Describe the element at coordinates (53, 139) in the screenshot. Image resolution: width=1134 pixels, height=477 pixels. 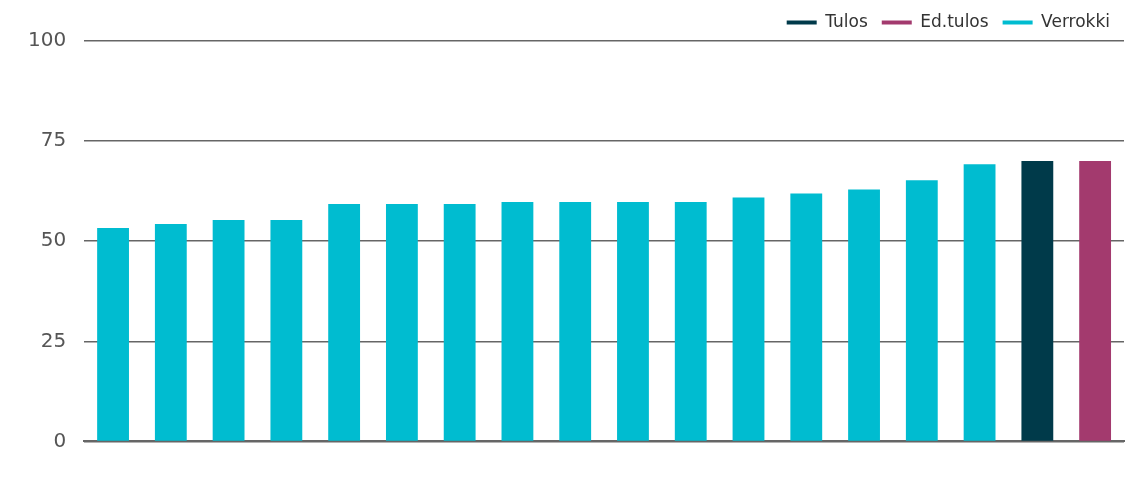
I see `y-tick-label: 75` at that location.